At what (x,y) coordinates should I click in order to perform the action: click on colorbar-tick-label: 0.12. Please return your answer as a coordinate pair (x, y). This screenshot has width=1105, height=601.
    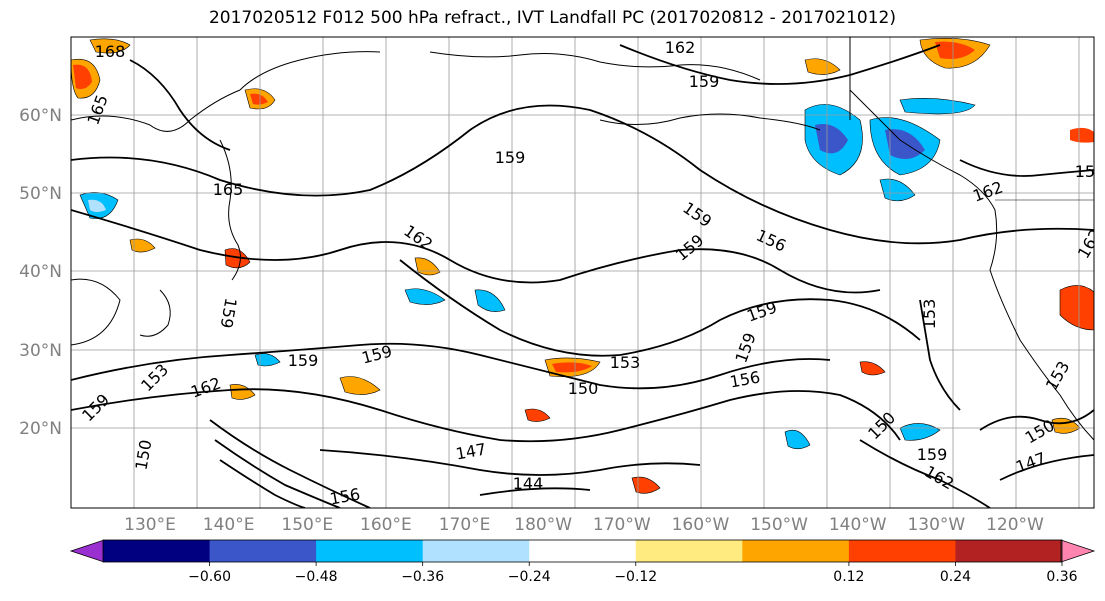
    Looking at the image, I should click on (848, 577).